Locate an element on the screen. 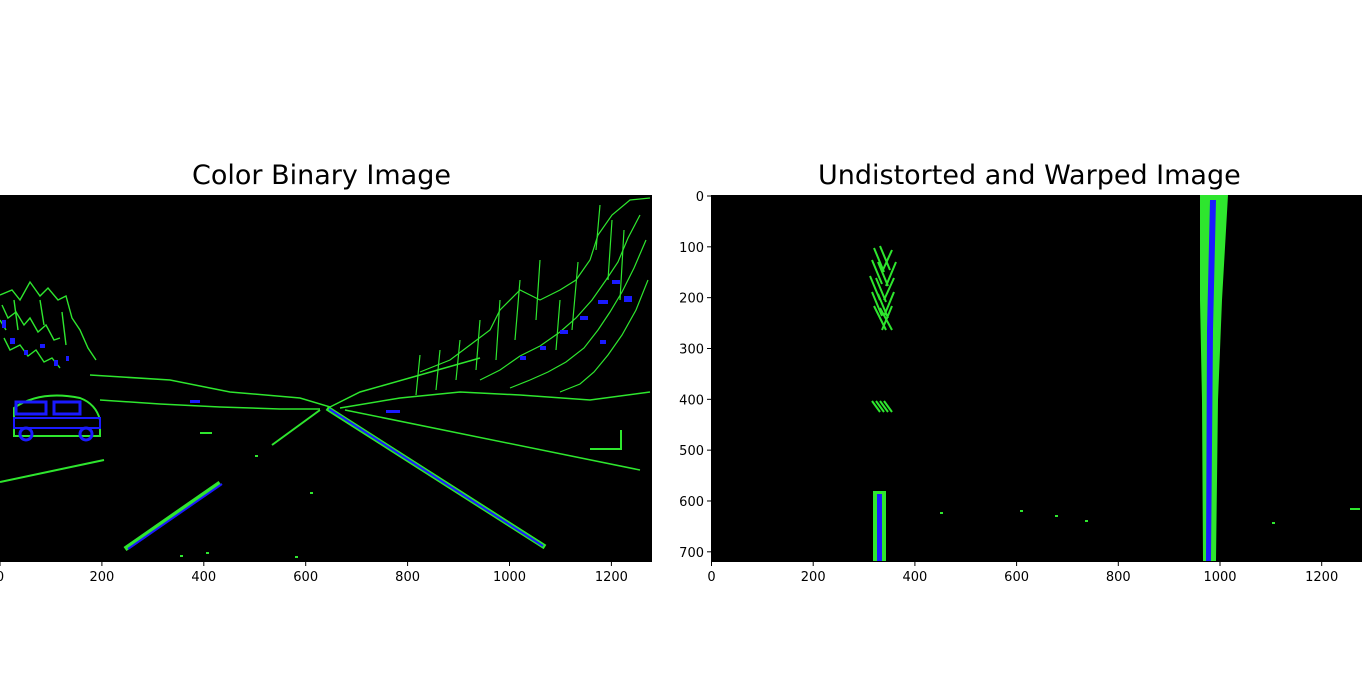 The image size is (1362, 687). right-y-axis: 0 100 200 300 400 500 600 700 is located at coordinates (695, 375).